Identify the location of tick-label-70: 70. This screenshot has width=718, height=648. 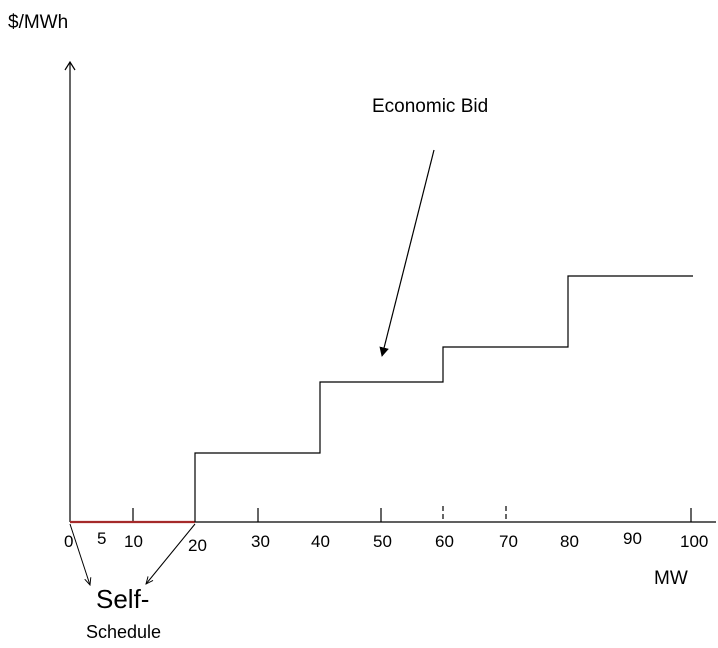
(508, 541).